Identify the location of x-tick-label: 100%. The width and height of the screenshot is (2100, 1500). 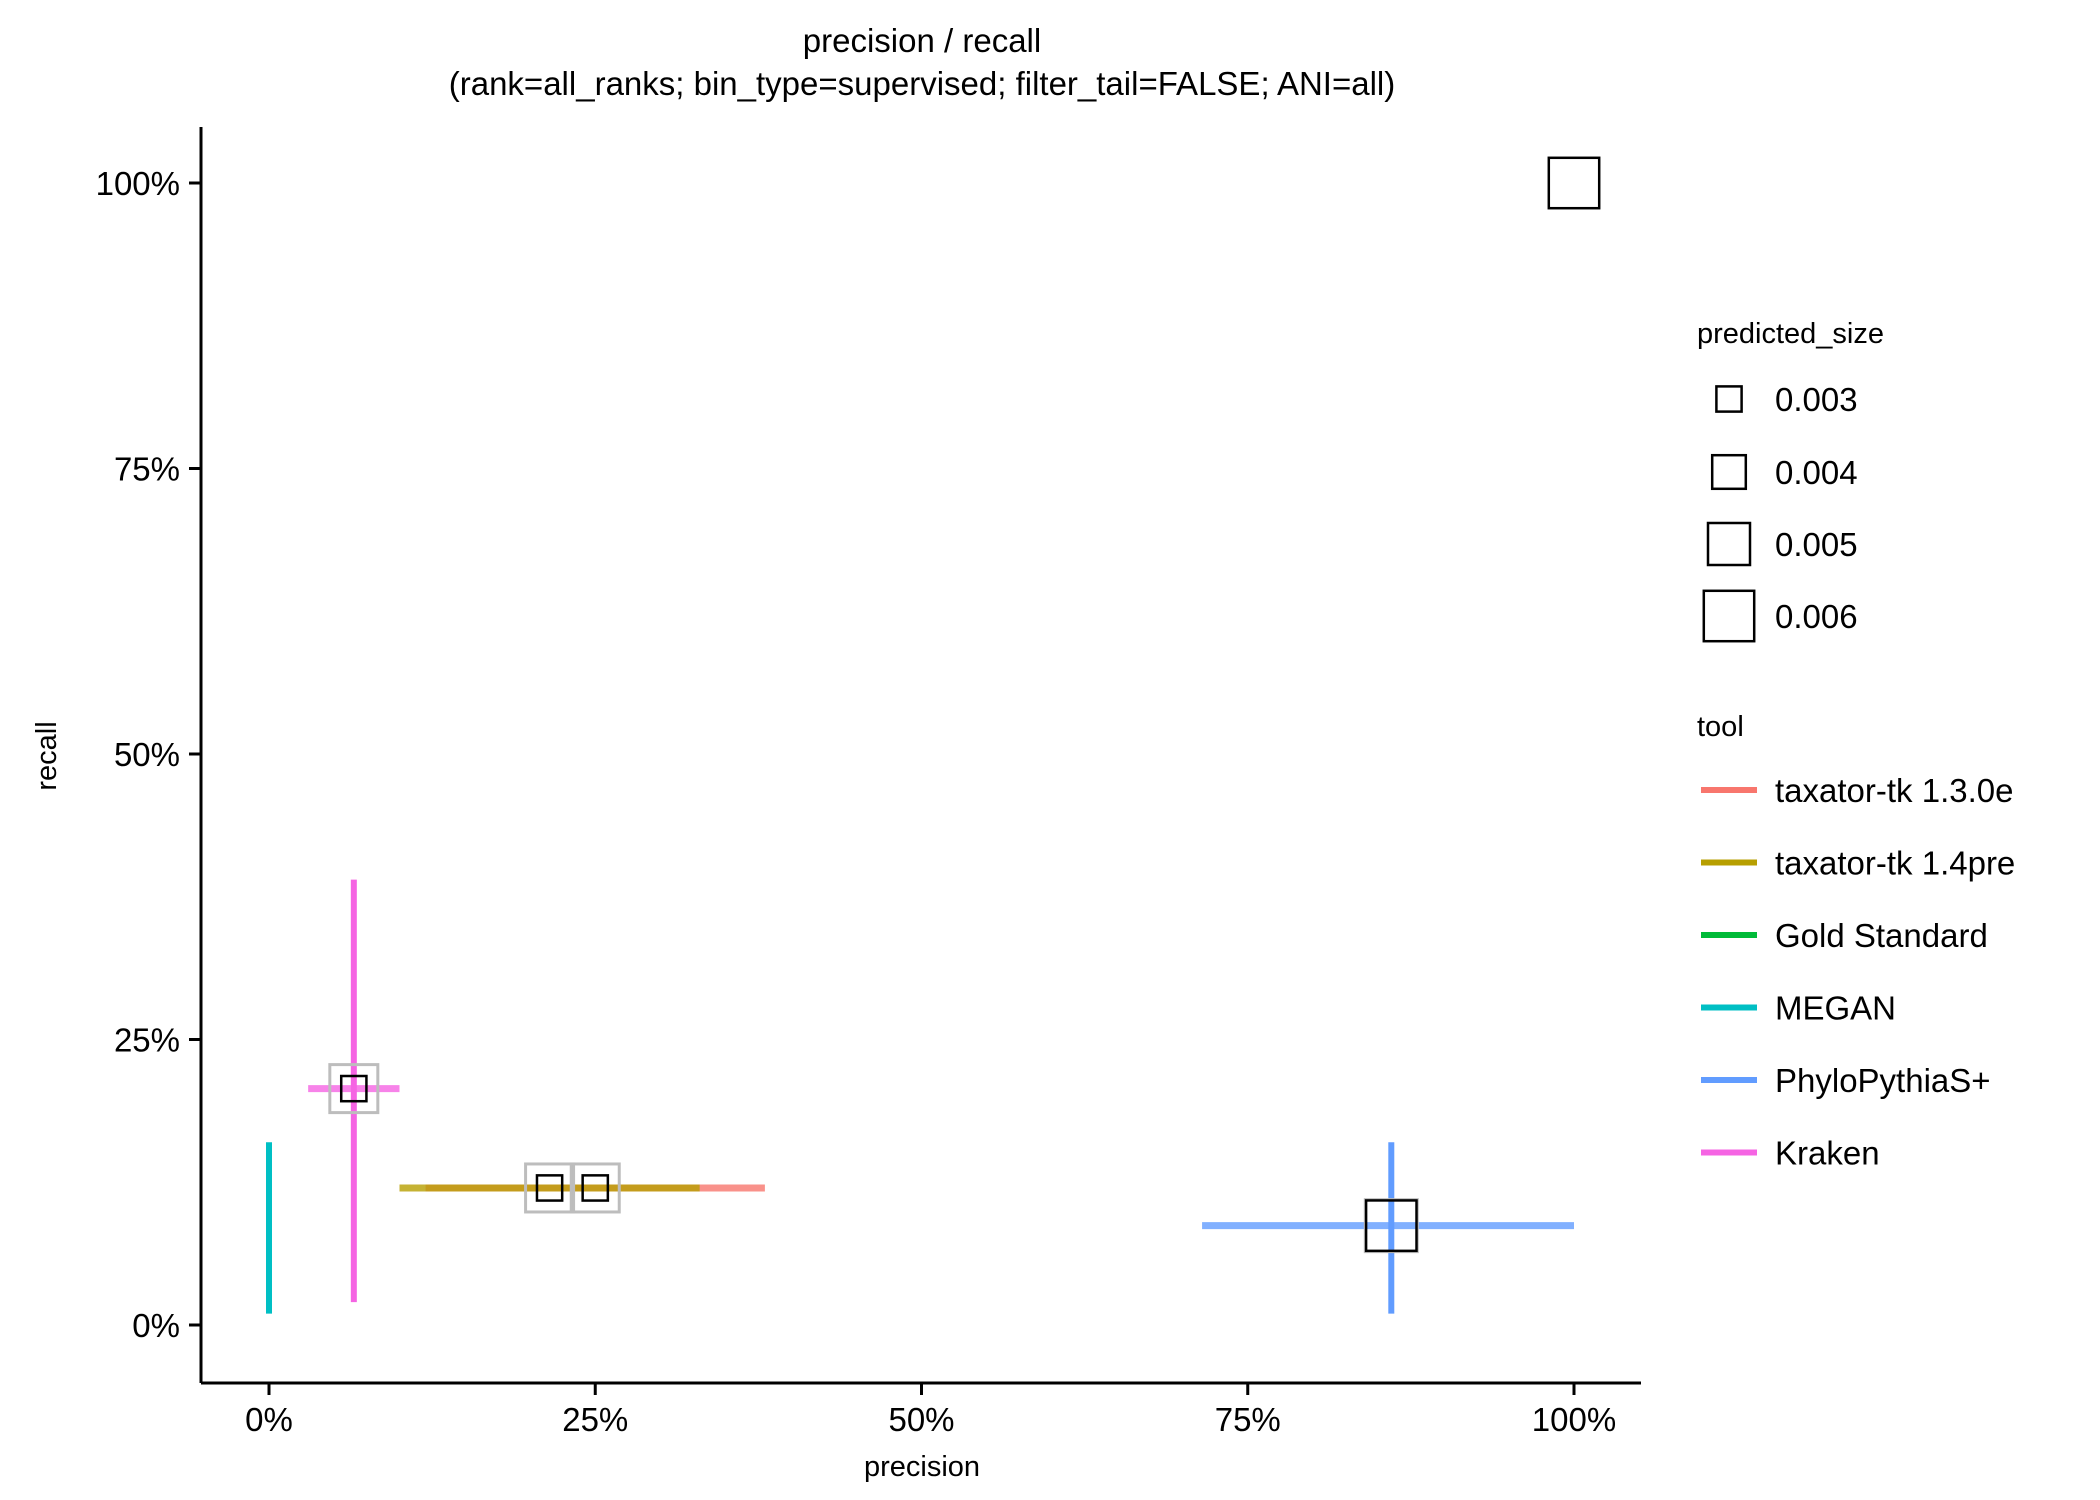
(1574, 1419).